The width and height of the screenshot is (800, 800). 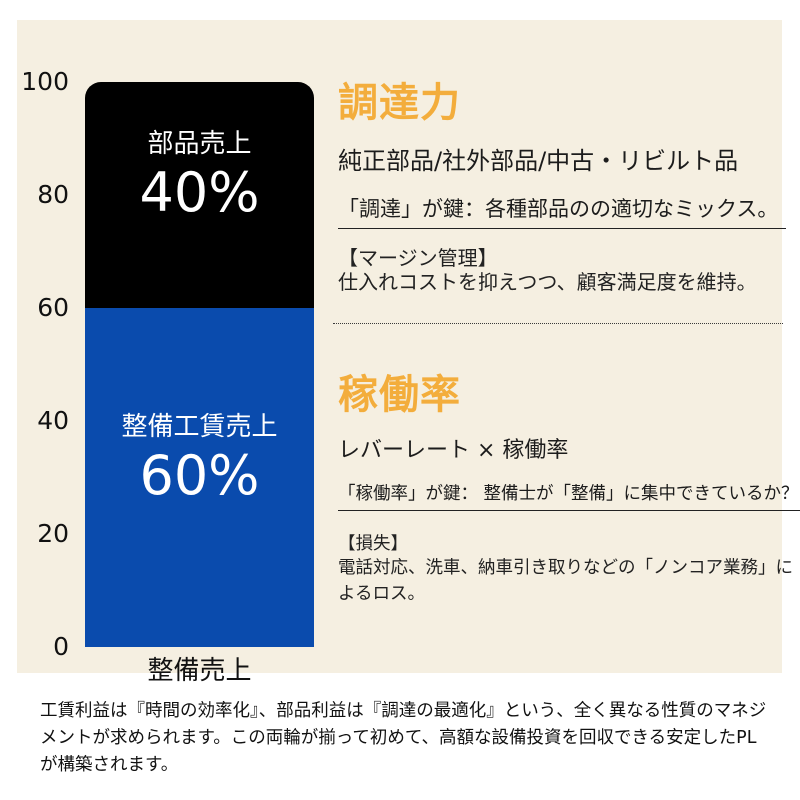 What do you see at coordinates (53, 533) in the screenshot?
I see `y-tick-20: 20` at bounding box center [53, 533].